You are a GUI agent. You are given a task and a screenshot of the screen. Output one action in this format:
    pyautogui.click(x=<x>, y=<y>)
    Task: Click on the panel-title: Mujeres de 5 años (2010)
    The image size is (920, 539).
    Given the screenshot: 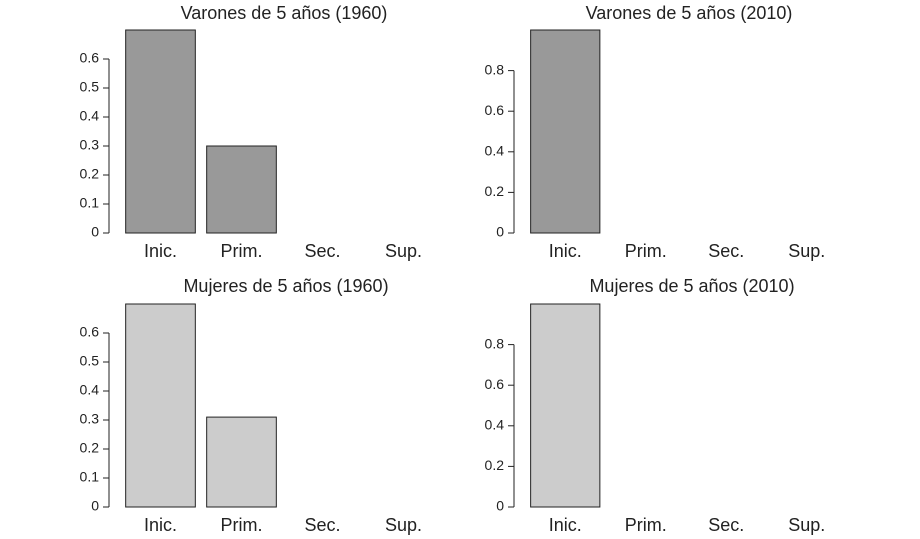 What is the action you would take?
    pyautogui.click(x=691, y=286)
    